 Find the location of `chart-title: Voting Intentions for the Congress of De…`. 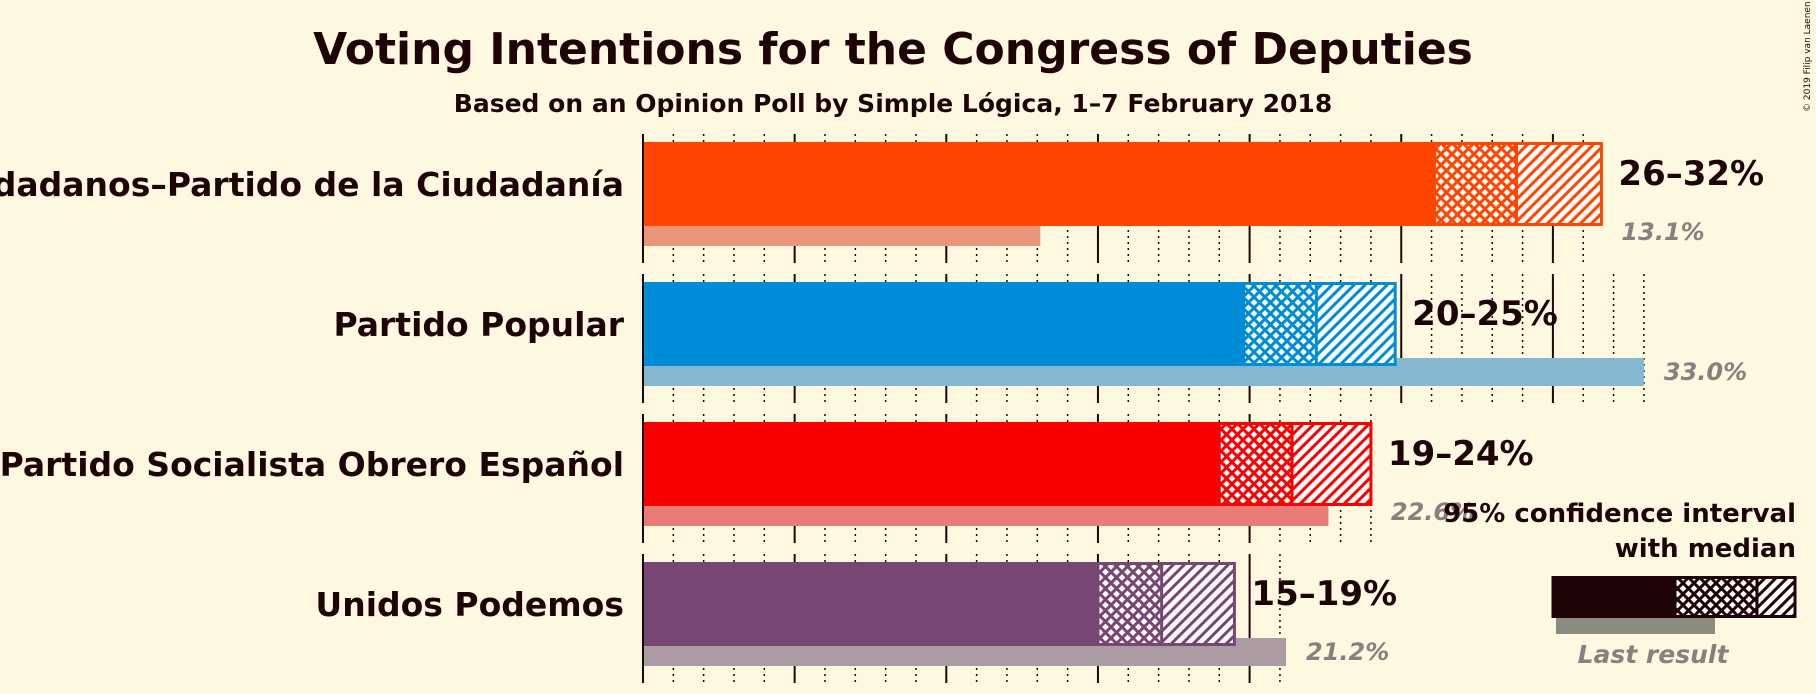

chart-title: Voting Intentions for the Congress of De… is located at coordinates (893, 49).